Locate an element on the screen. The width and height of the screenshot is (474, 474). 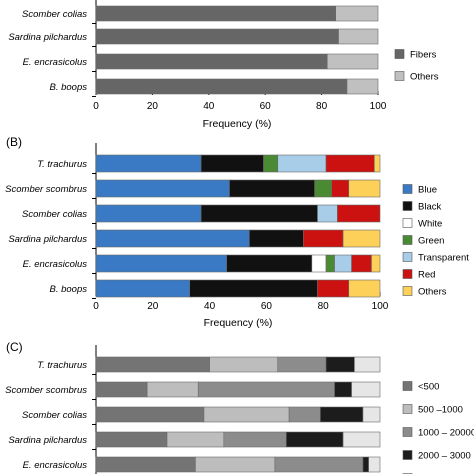
legend-label: Transparent is located at coordinates (443, 258).